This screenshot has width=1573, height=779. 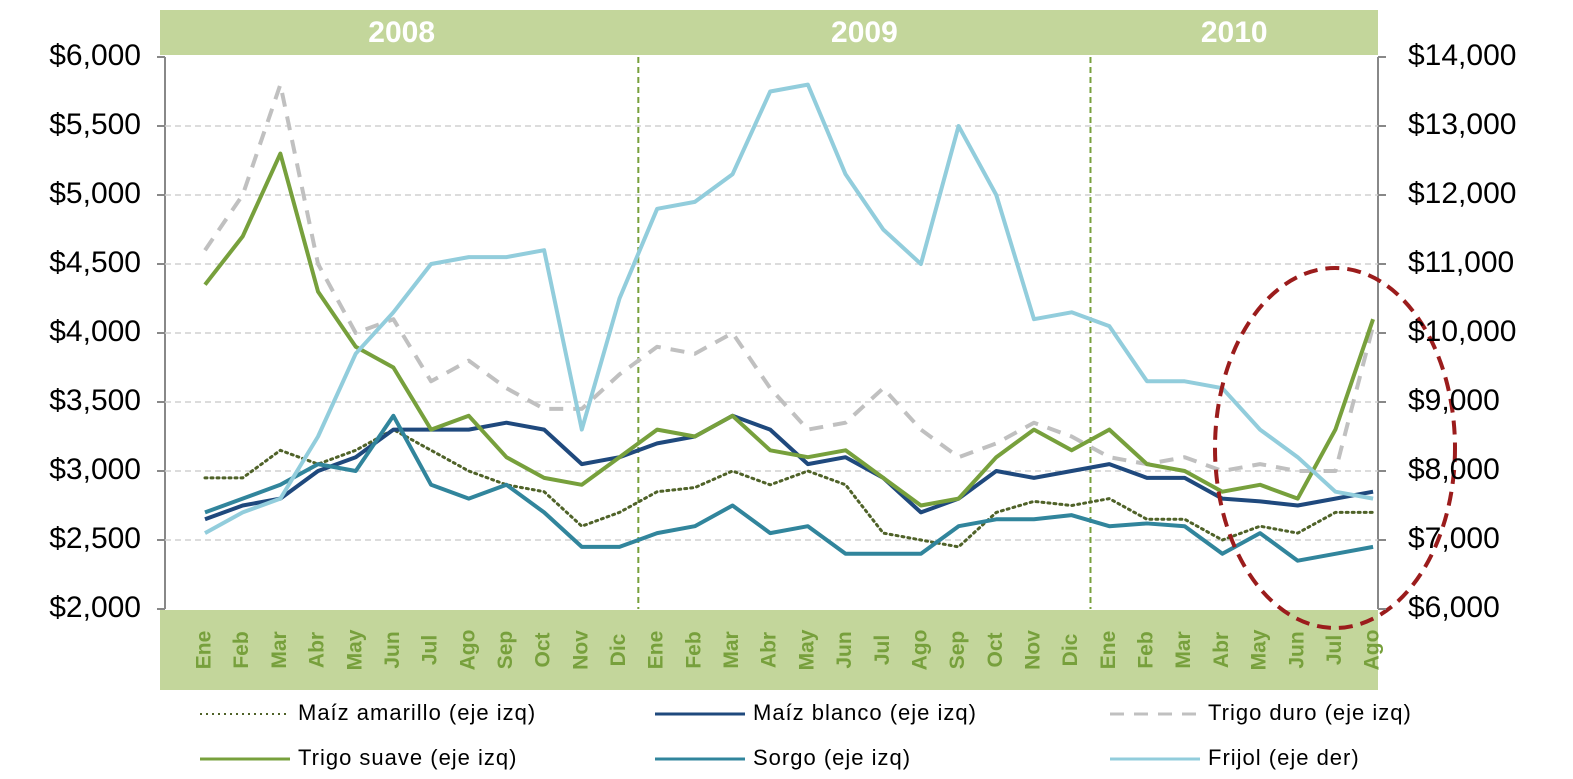 I want to click on y-tick-label: $3,000, so click(x=95, y=469).